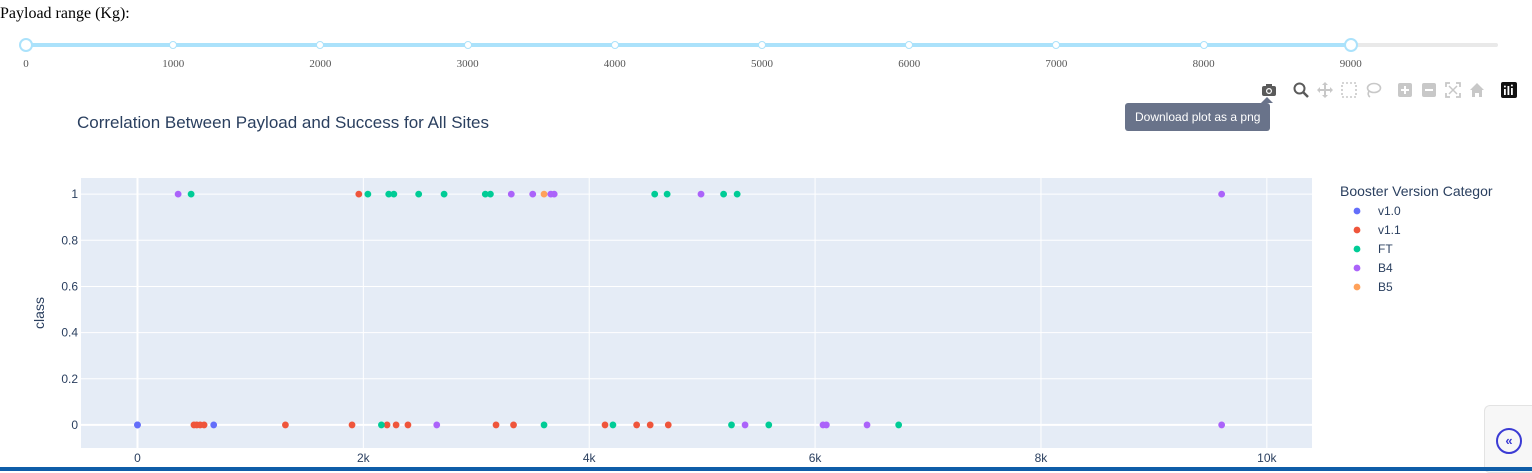  I want to click on x-tick-label: 2k, so click(364, 458).